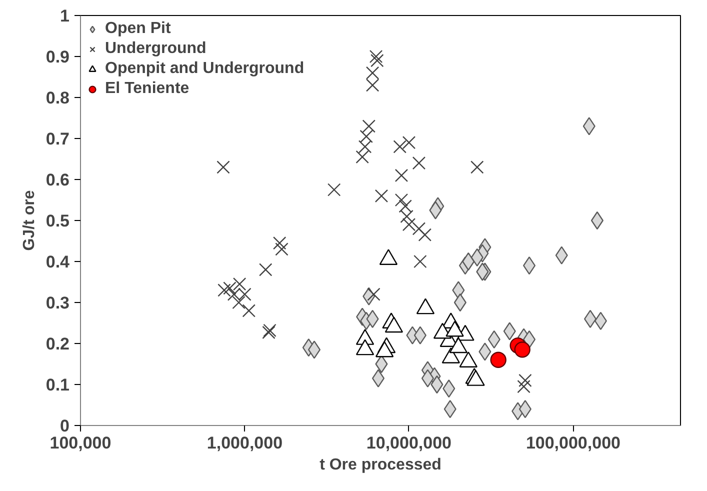 The image size is (707, 491). Describe the element at coordinates (204, 69) in the screenshot. I see `legend-label: Openpit and Underground` at that location.